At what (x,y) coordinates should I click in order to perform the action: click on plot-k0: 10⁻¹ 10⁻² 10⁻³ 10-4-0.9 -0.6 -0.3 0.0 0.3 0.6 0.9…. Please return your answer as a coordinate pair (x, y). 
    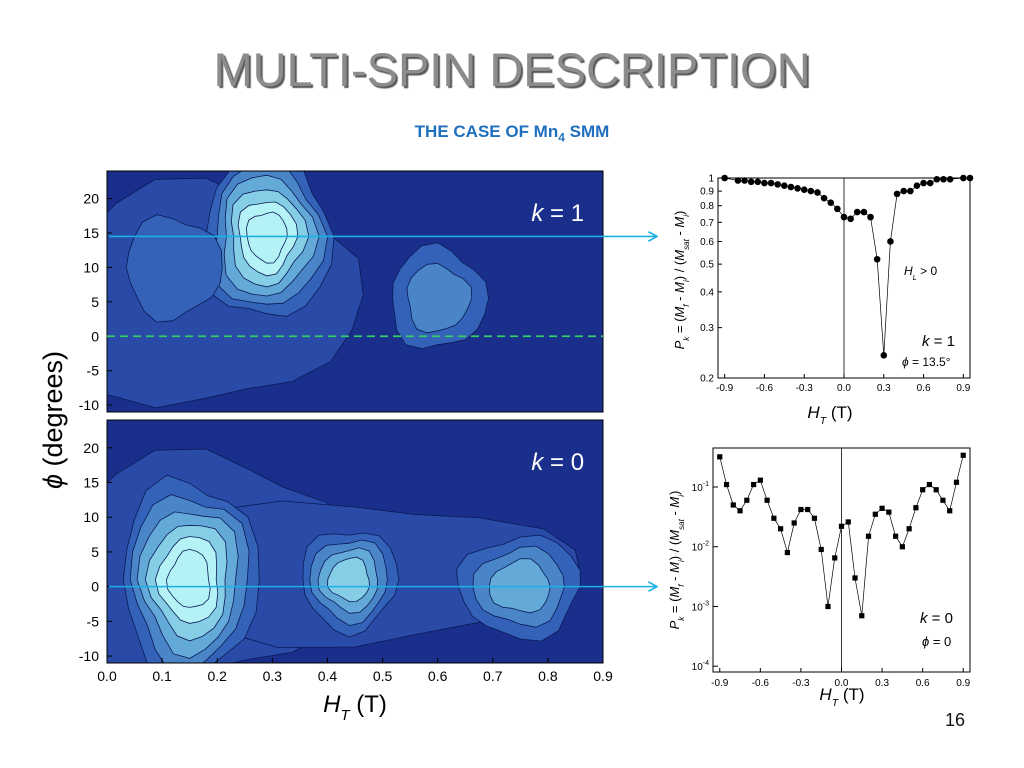
    Looking at the image, I should click on (819, 578).